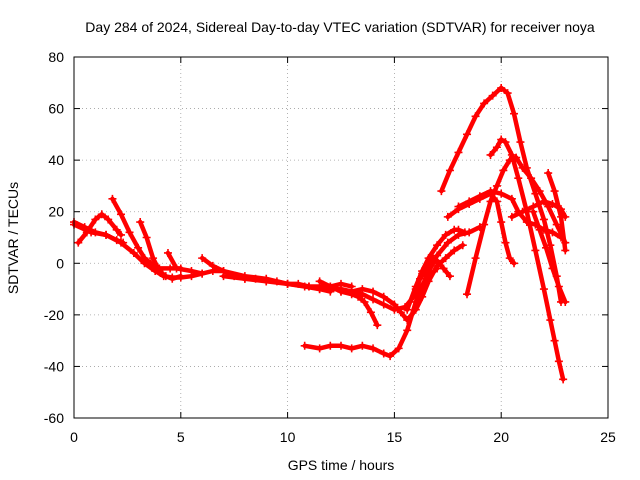  Describe the element at coordinates (56, 109) in the screenshot. I see `y-tick-label: 60` at that location.